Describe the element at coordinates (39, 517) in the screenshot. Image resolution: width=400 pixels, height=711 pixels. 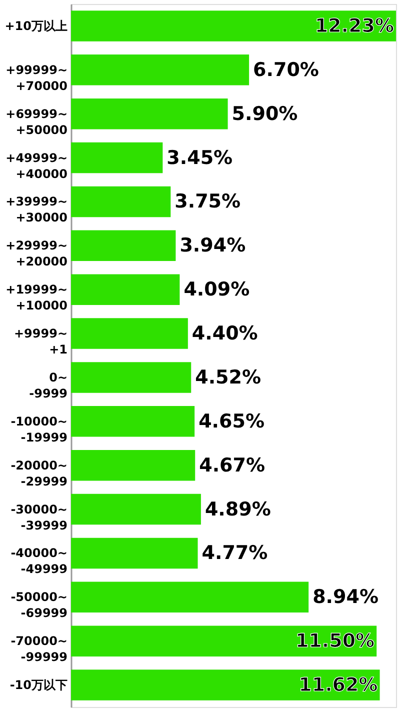
I see `y-tick-label: -30000~ -39999` at that location.